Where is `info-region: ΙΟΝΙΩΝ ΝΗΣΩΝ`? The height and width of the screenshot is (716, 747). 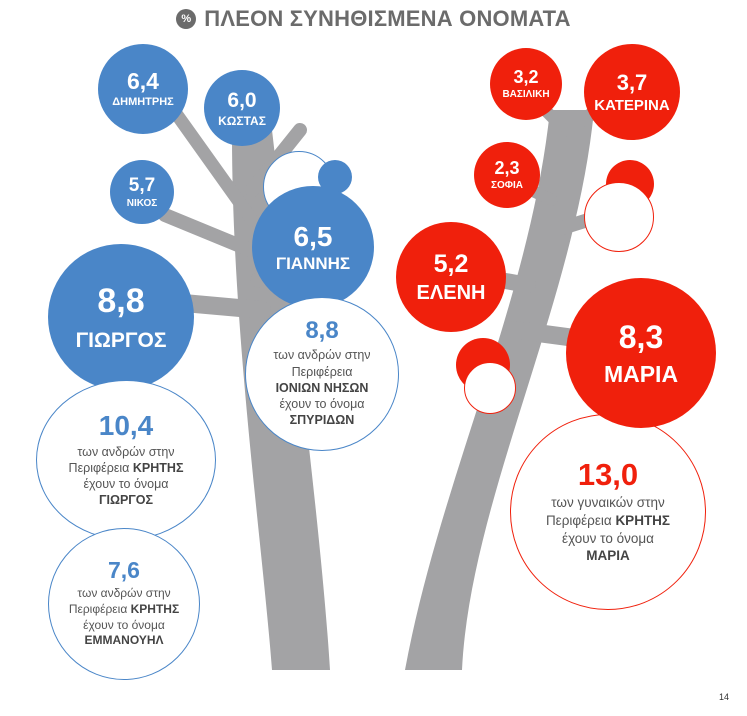 info-region: ΙΟΝΙΩΝ ΝΗΣΩΝ is located at coordinates (322, 387).